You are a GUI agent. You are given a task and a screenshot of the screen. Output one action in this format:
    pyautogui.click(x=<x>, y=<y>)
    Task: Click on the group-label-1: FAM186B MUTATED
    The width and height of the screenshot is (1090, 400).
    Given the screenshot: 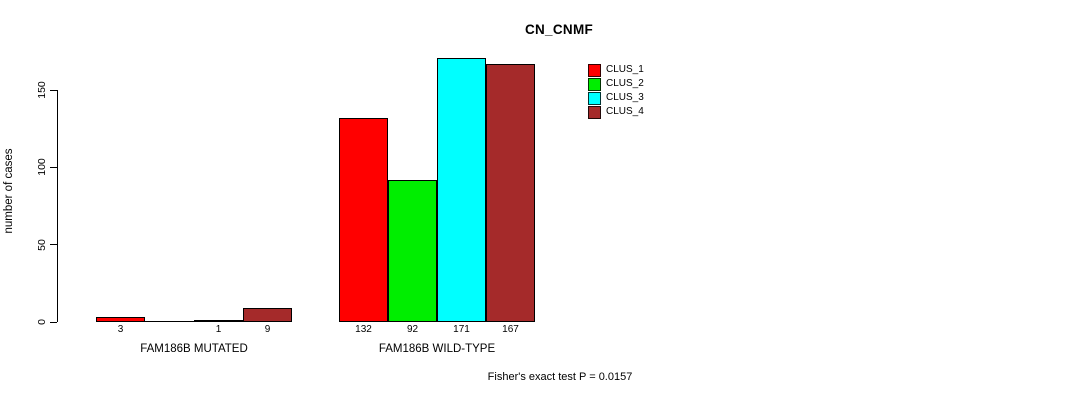 What is the action you would take?
    pyautogui.click(x=194, y=349)
    